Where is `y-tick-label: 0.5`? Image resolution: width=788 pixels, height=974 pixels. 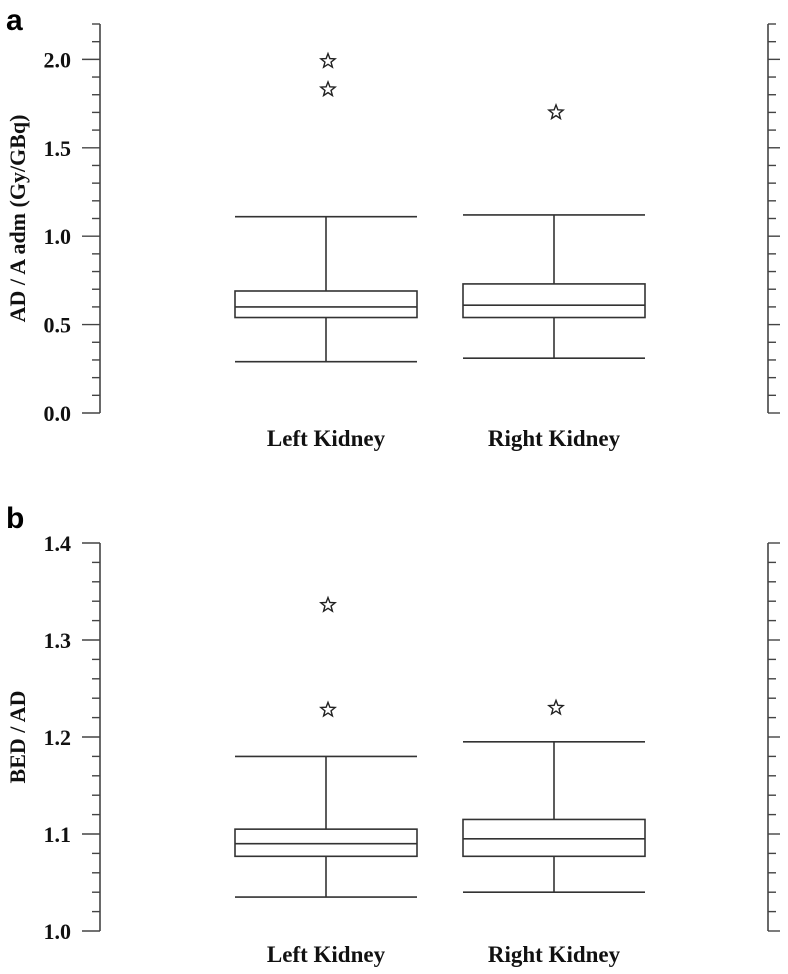
y-tick-label: 0.5 is located at coordinates (58, 325).